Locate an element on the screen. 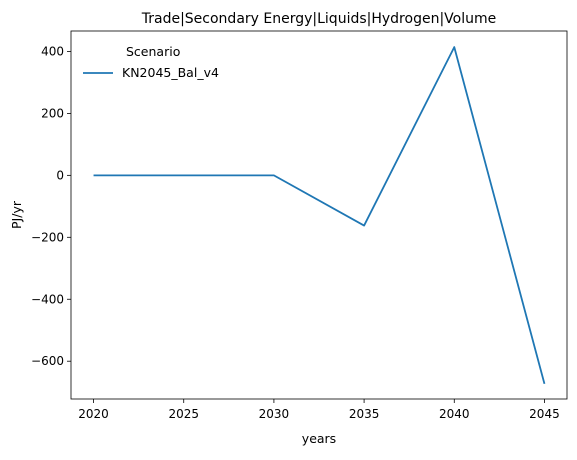 The image size is (577, 460). y-tick-label: 400 is located at coordinates (52, 51).